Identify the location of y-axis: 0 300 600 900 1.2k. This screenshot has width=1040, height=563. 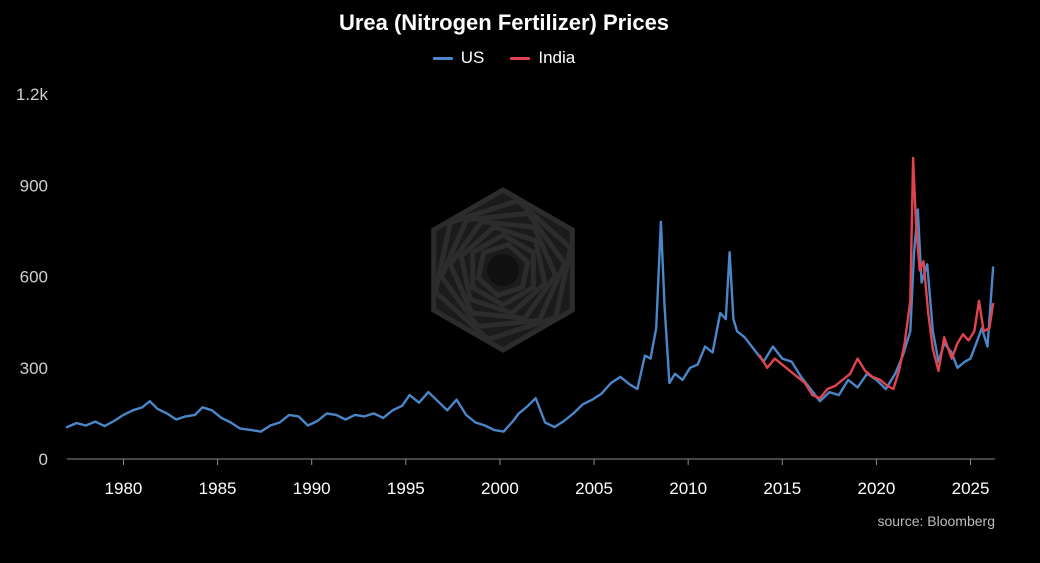
(32, 277).